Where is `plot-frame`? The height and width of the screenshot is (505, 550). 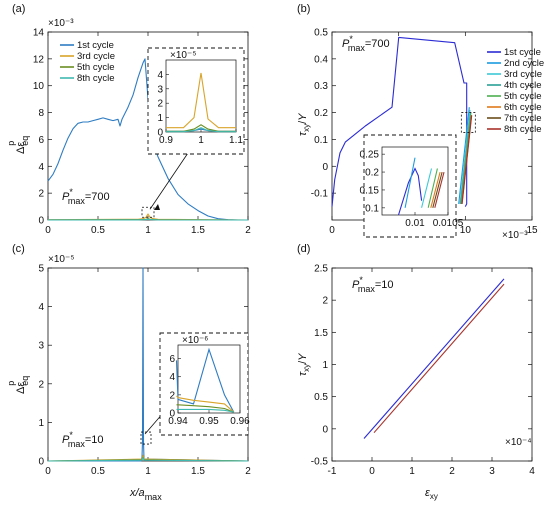
plot-frame is located at coordinates (432, 364).